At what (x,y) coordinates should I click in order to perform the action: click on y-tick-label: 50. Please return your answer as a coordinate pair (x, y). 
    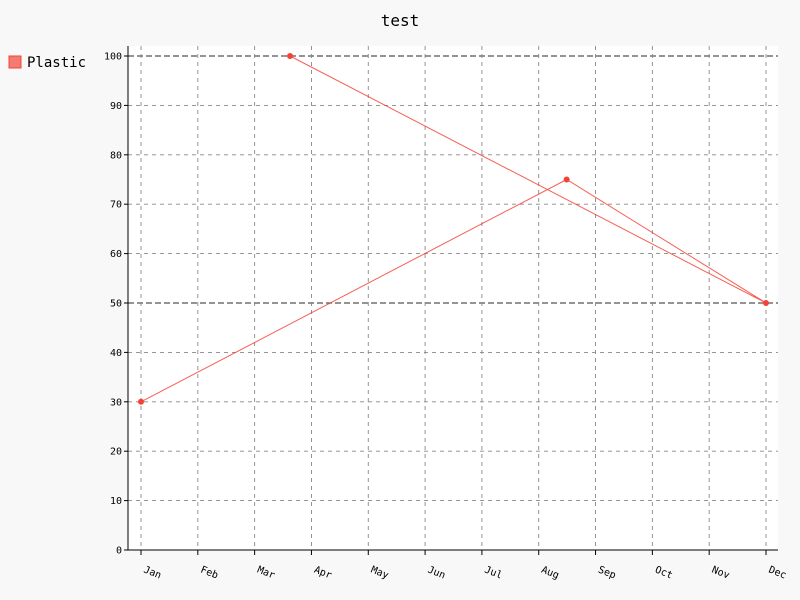
    Looking at the image, I should click on (116, 304).